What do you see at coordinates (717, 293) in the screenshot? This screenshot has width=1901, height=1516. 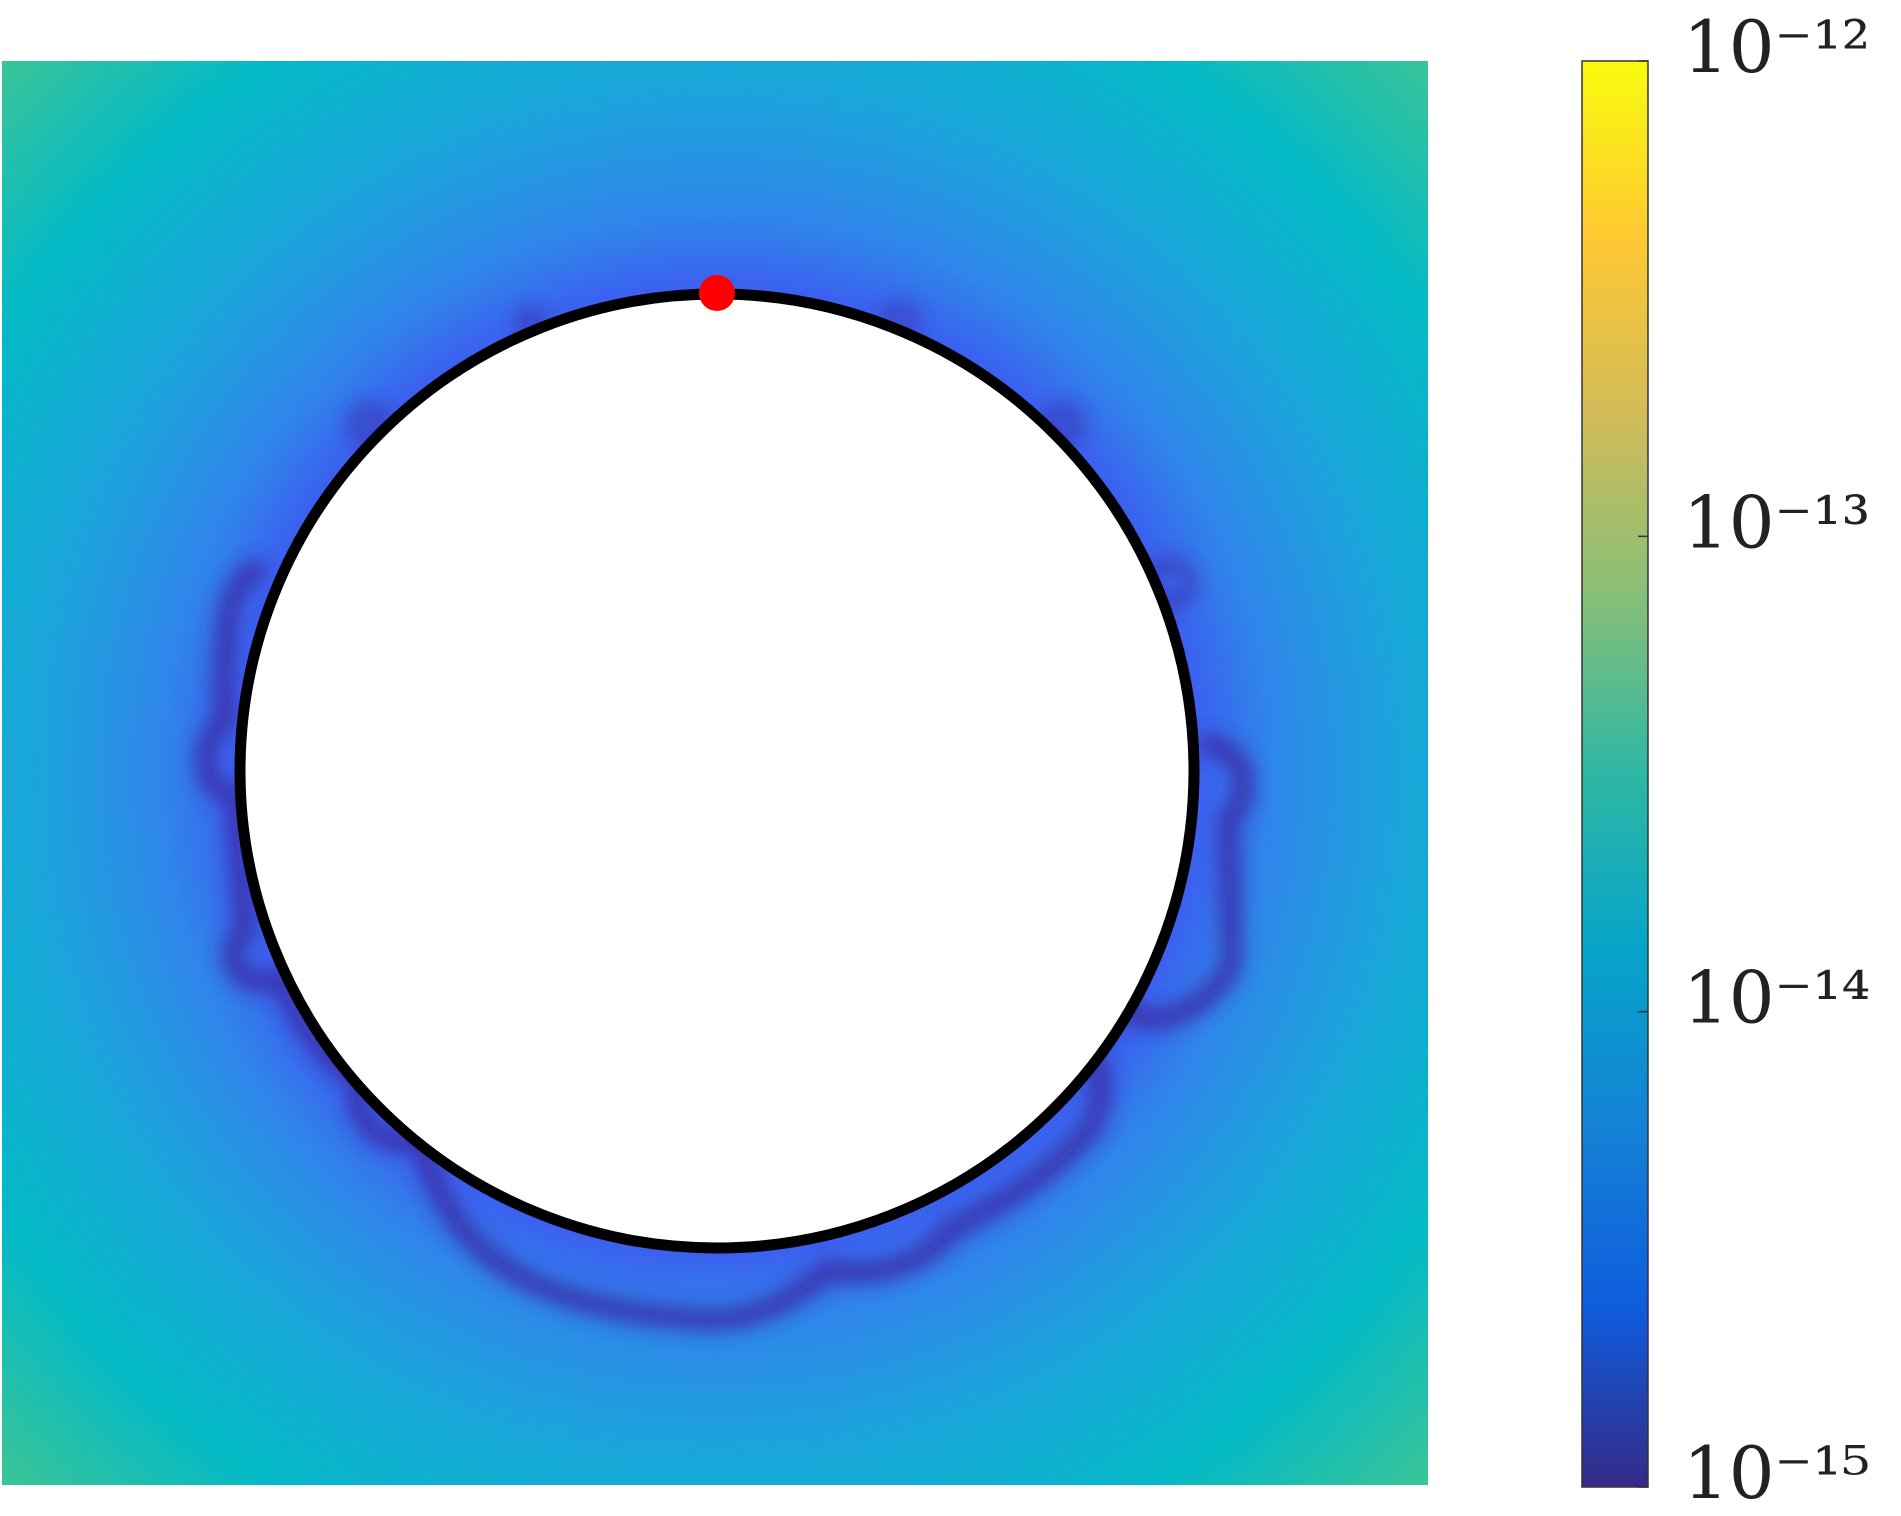 I see `source-point` at bounding box center [717, 293].